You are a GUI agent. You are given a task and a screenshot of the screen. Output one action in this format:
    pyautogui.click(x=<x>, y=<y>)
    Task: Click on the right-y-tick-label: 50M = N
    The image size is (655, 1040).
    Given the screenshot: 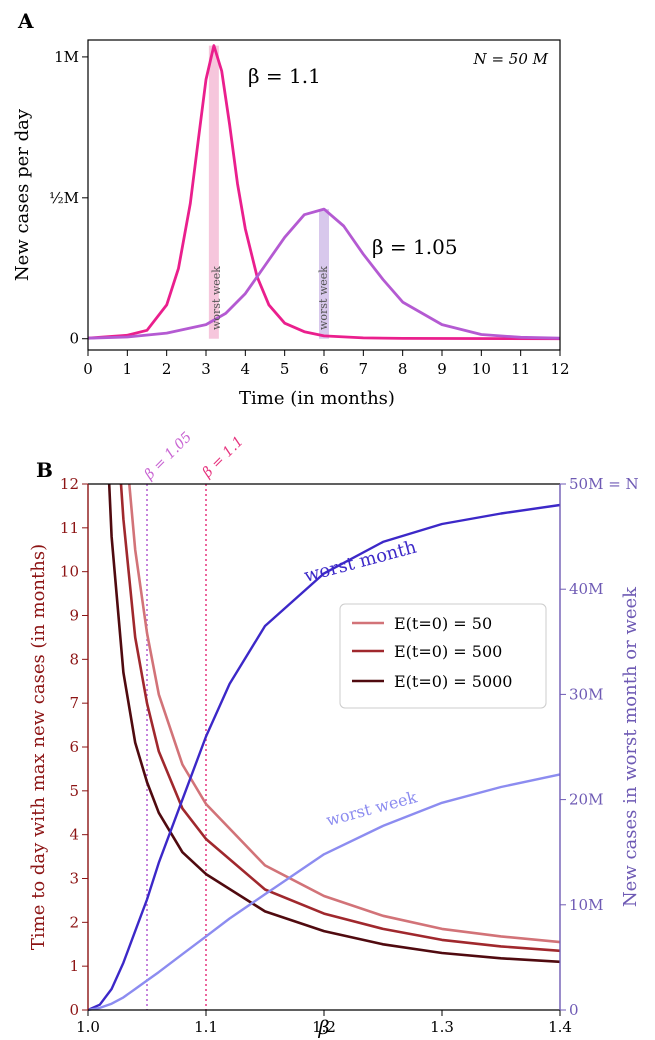 What is the action you would take?
    pyautogui.click(x=604, y=484)
    